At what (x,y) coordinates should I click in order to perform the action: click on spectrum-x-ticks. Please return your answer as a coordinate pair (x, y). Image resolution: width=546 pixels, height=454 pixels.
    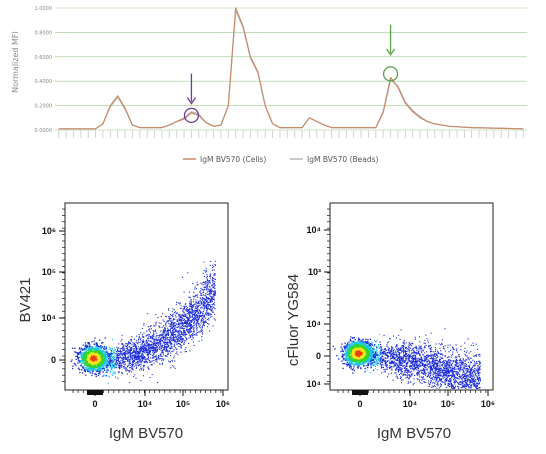
    Looking at the image, I should click on (291, 134).